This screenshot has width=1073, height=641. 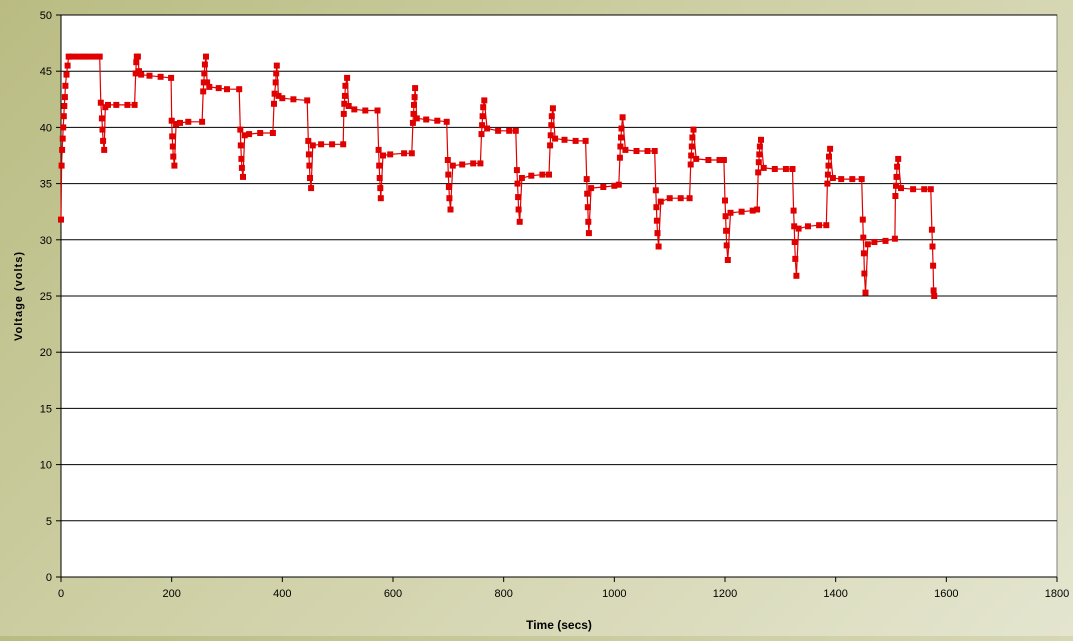 What do you see at coordinates (946, 594) in the screenshot?
I see `x-tick-label: 1600` at bounding box center [946, 594].